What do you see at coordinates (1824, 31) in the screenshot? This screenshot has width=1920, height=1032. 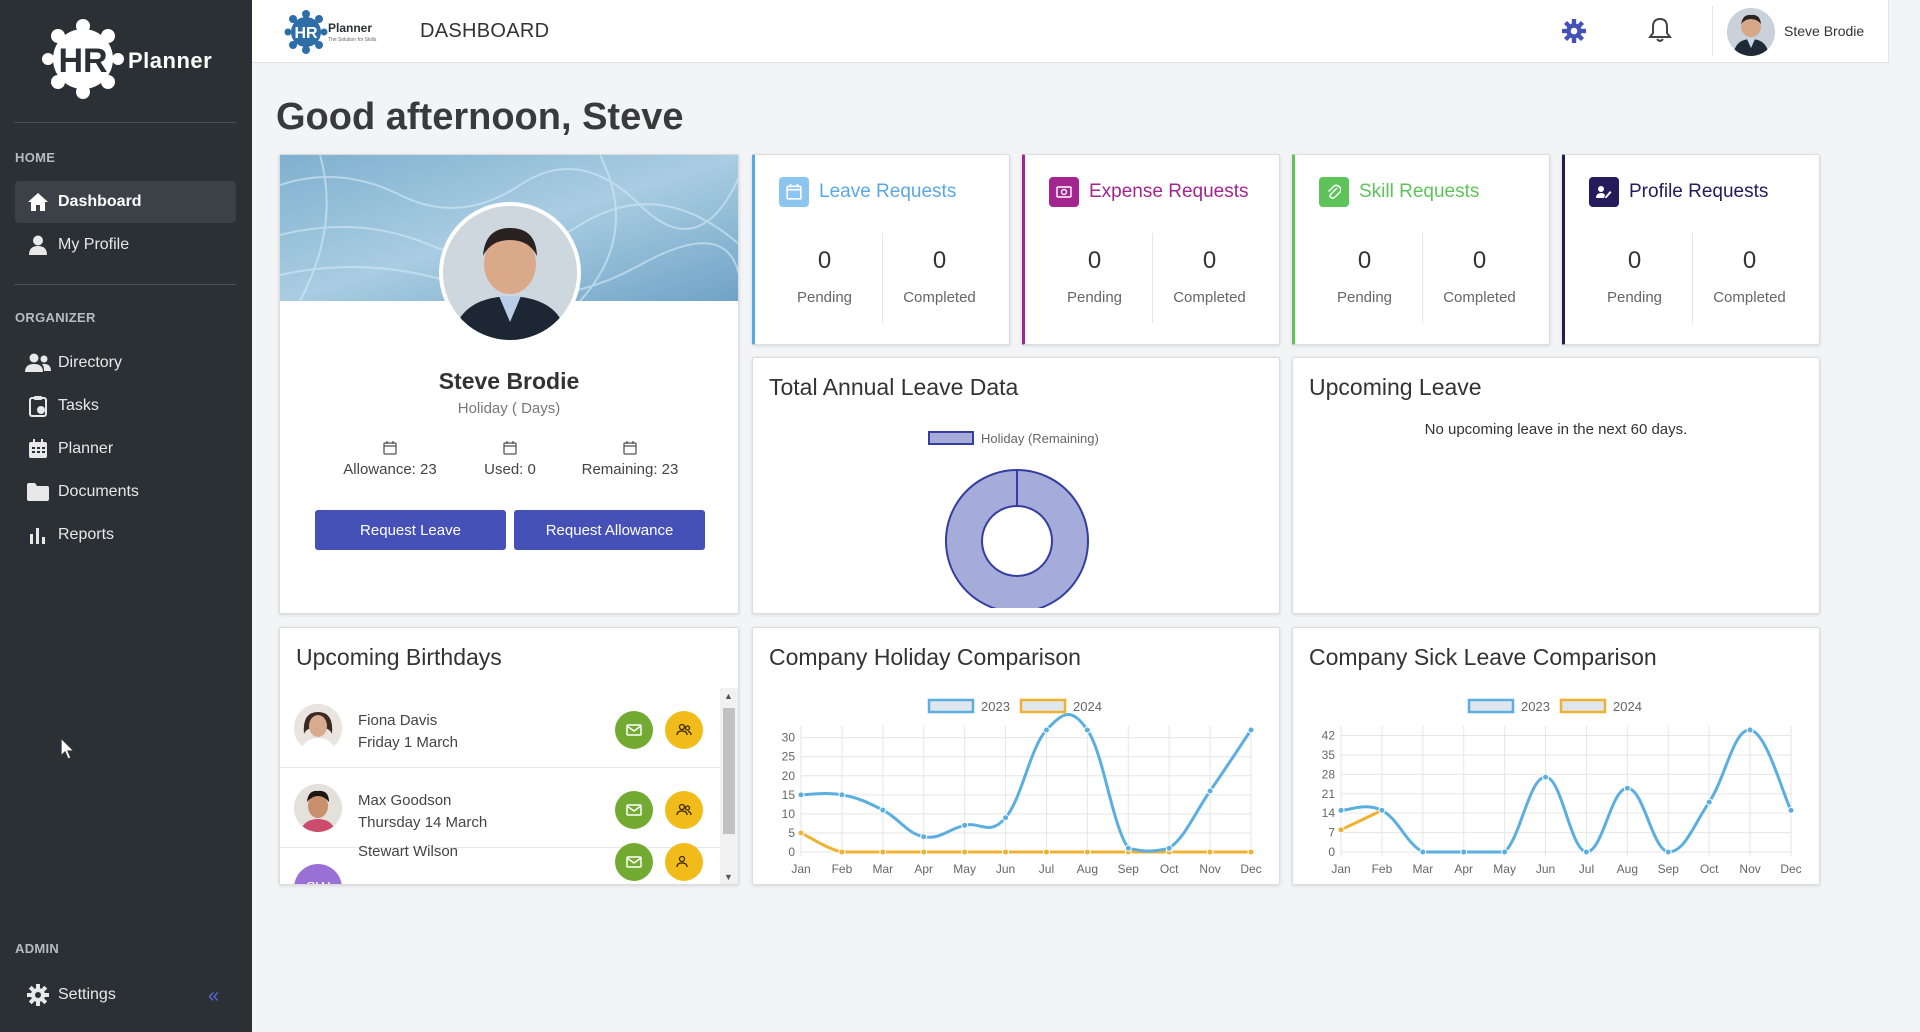 I see `user-name: Steve Brodie` at bounding box center [1824, 31].